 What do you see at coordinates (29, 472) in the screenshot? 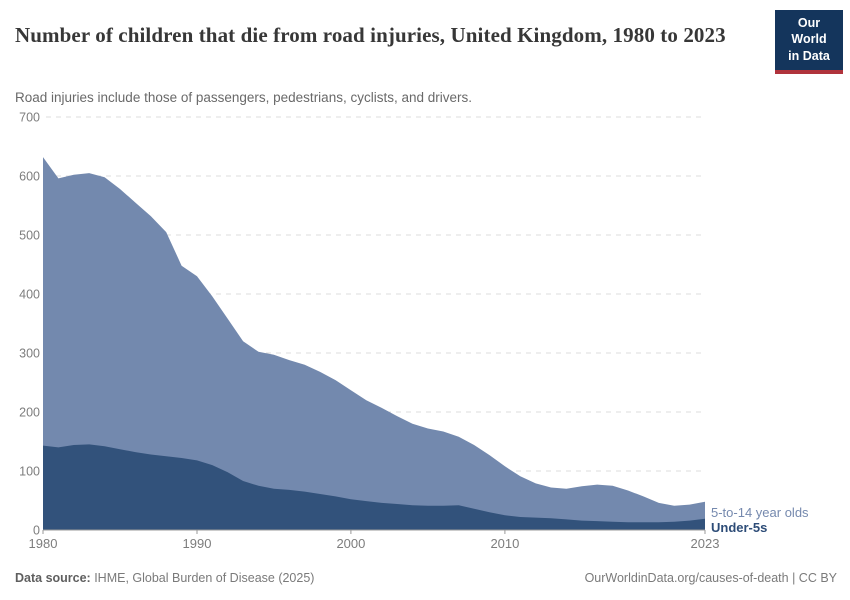
I see `y-axis-tick-label: 100` at bounding box center [29, 472].